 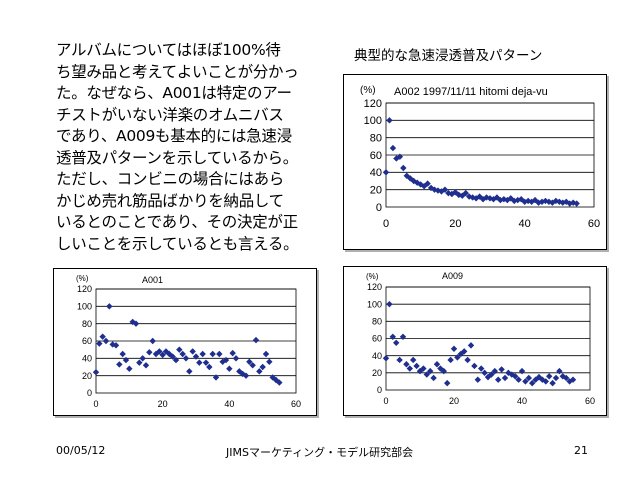 I want to click on body-line: かじめ売れ筋品ばかりを納品して, so click(x=170, y=200).